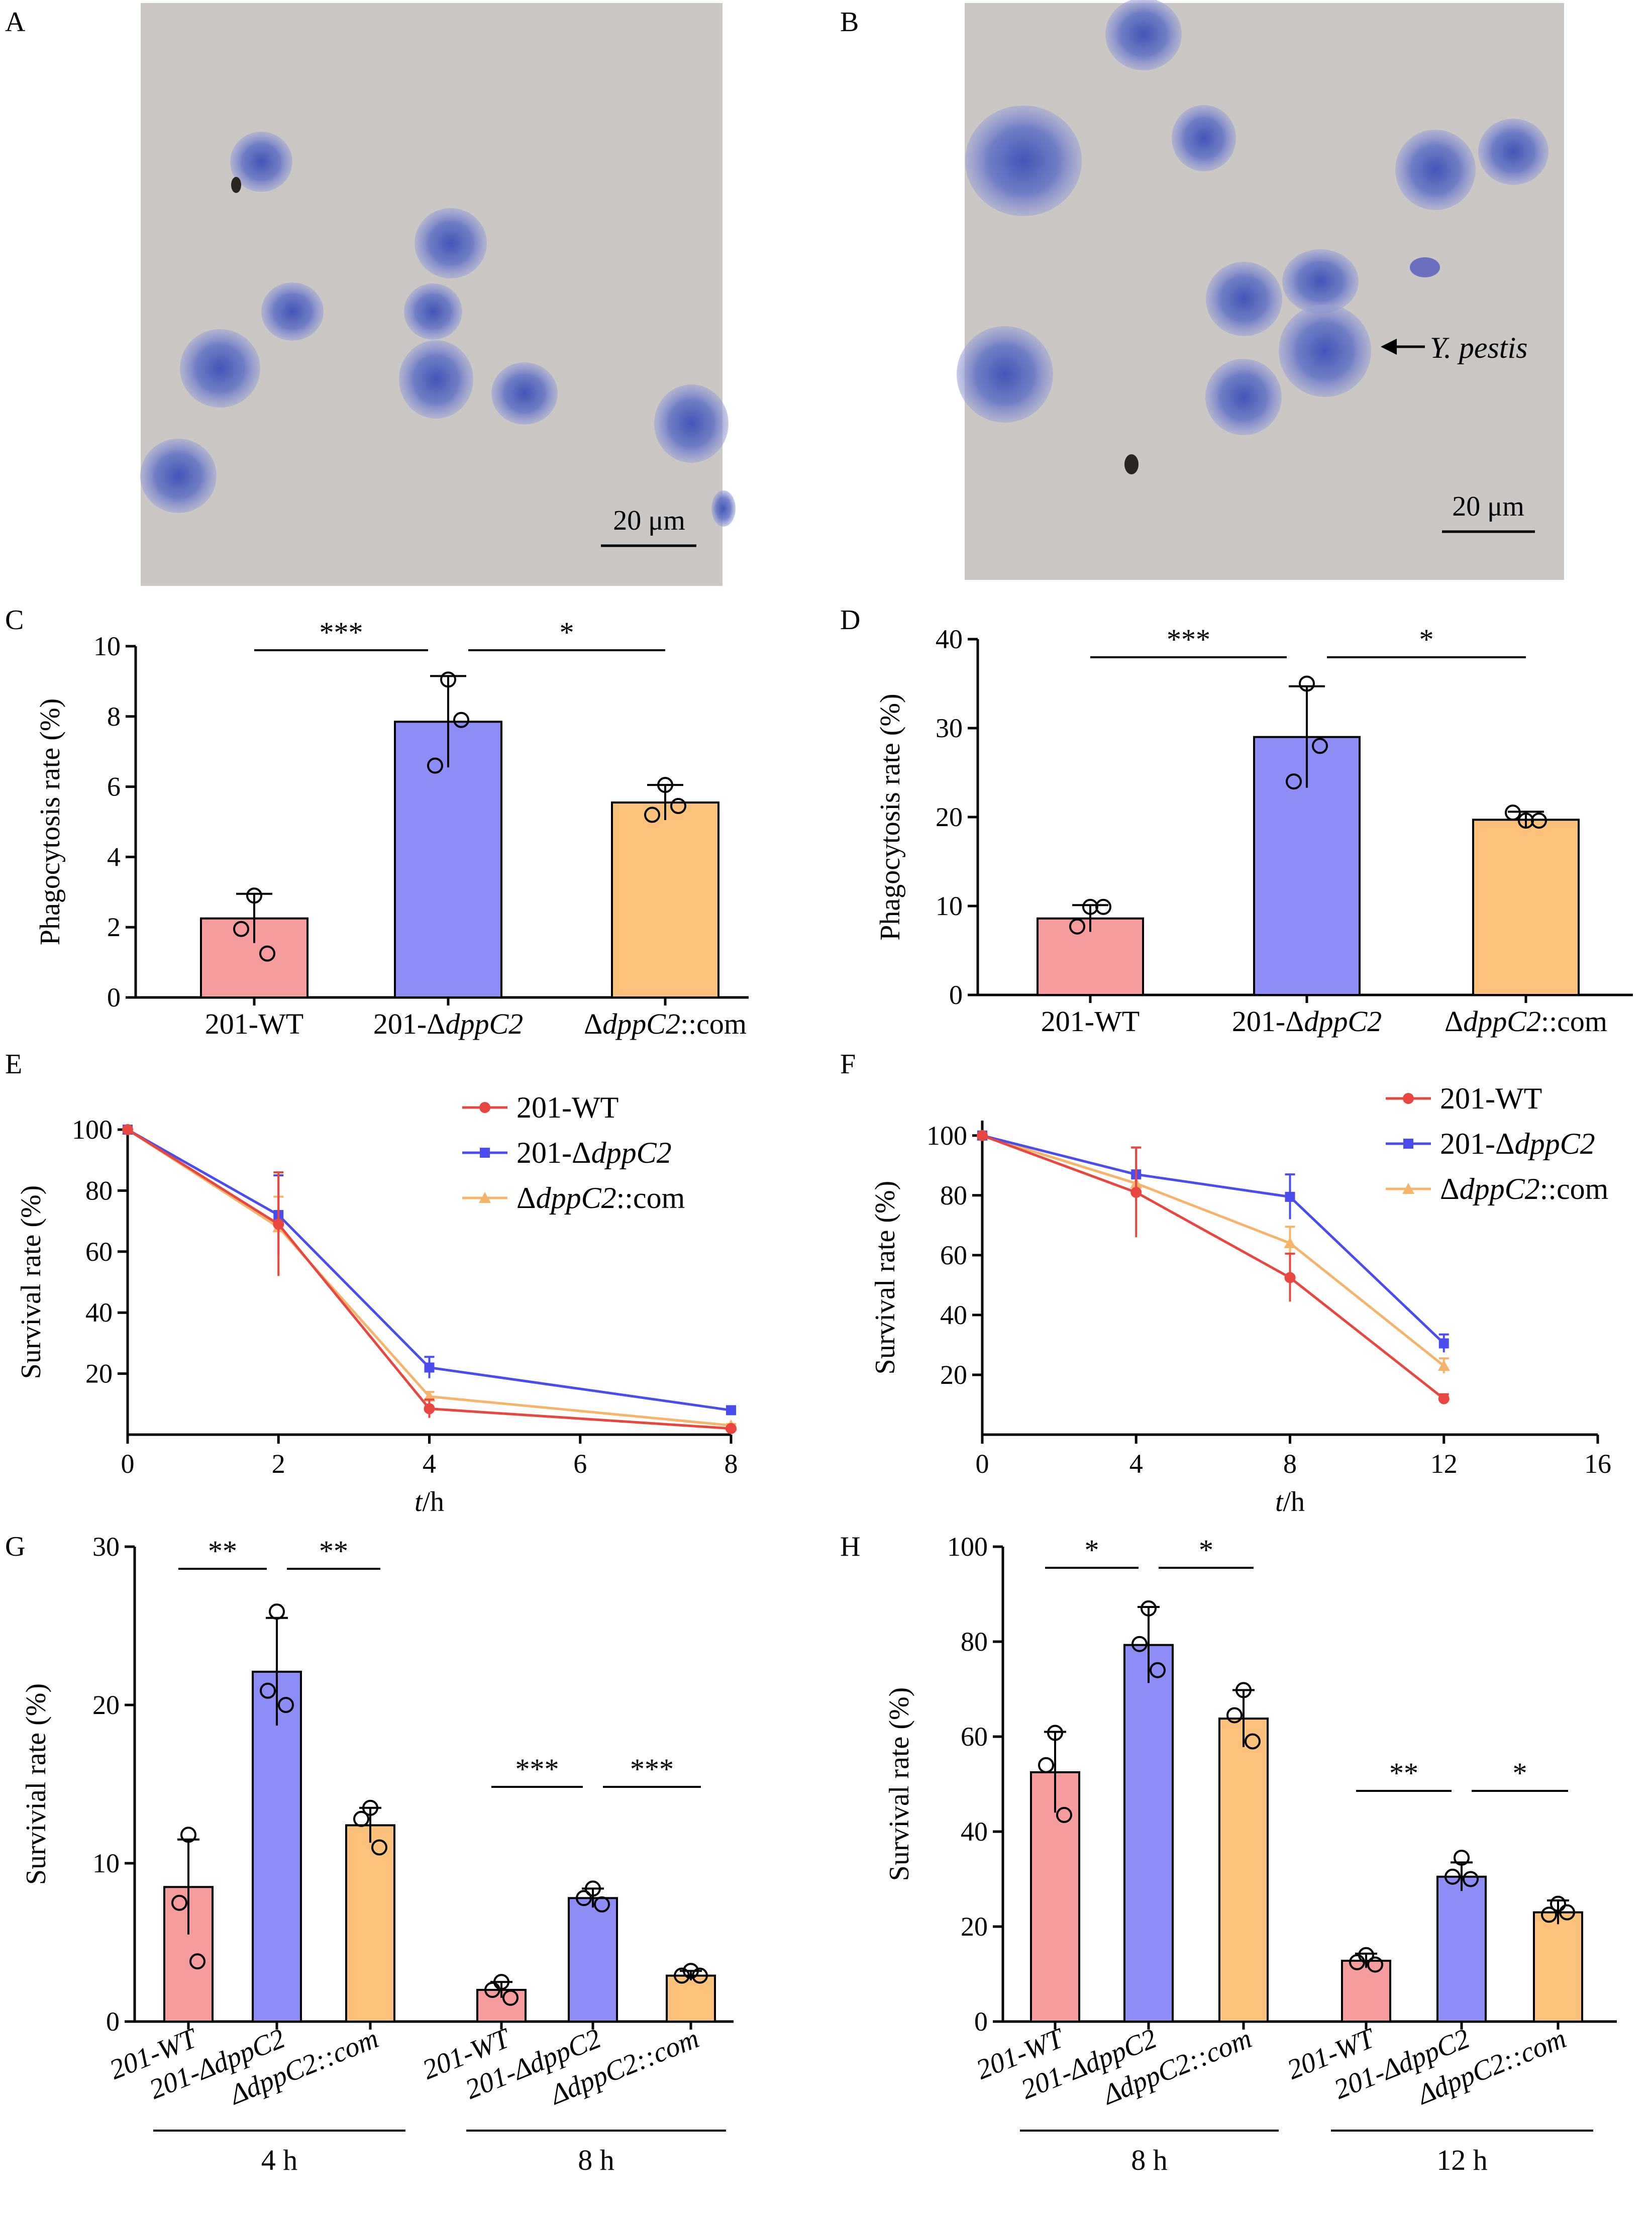 This screenshot has width=1652, height=2215. What do you see at coordinates (850, 1546) in the screenshot?
I see `panel-h-letter: H` at bounding box center [850, 1546].